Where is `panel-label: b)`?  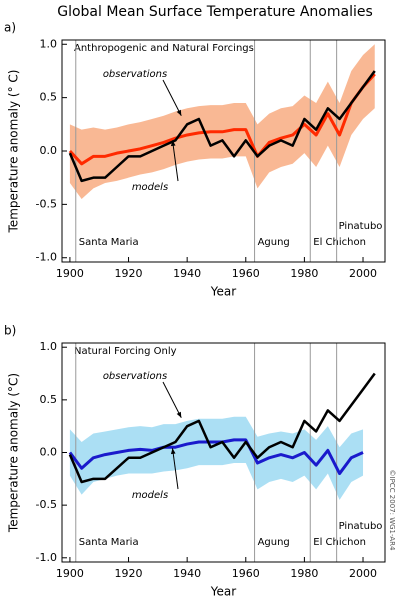
panel-label: b) is located at coordinates (10, 331).